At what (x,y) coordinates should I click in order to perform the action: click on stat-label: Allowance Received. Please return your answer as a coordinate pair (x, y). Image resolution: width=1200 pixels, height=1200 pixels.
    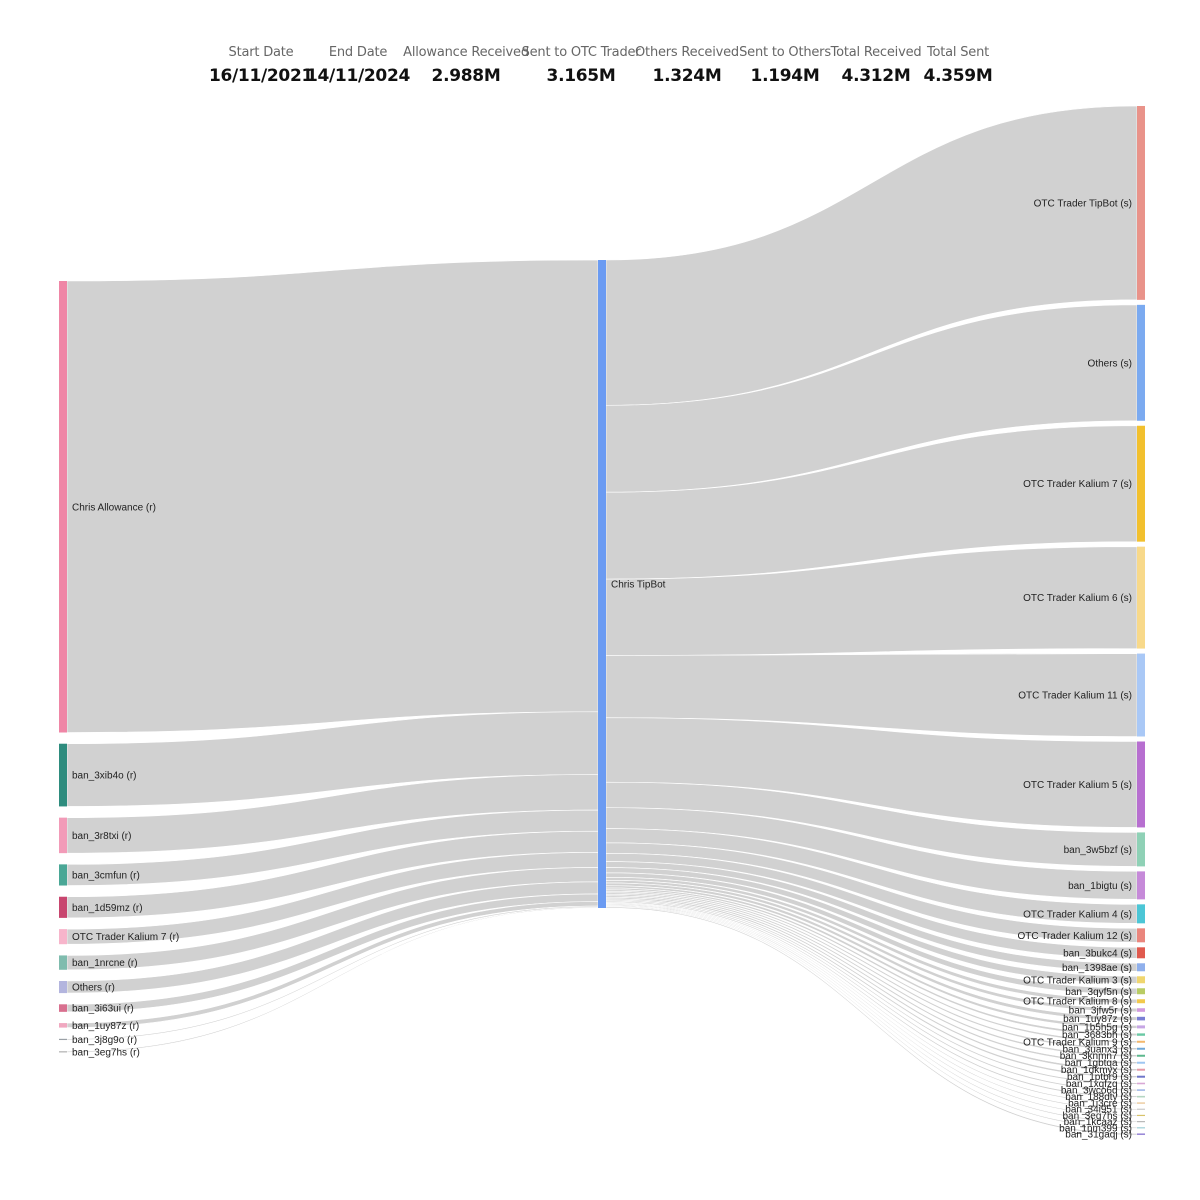
    Looking at the image, I should click on (466, 52).